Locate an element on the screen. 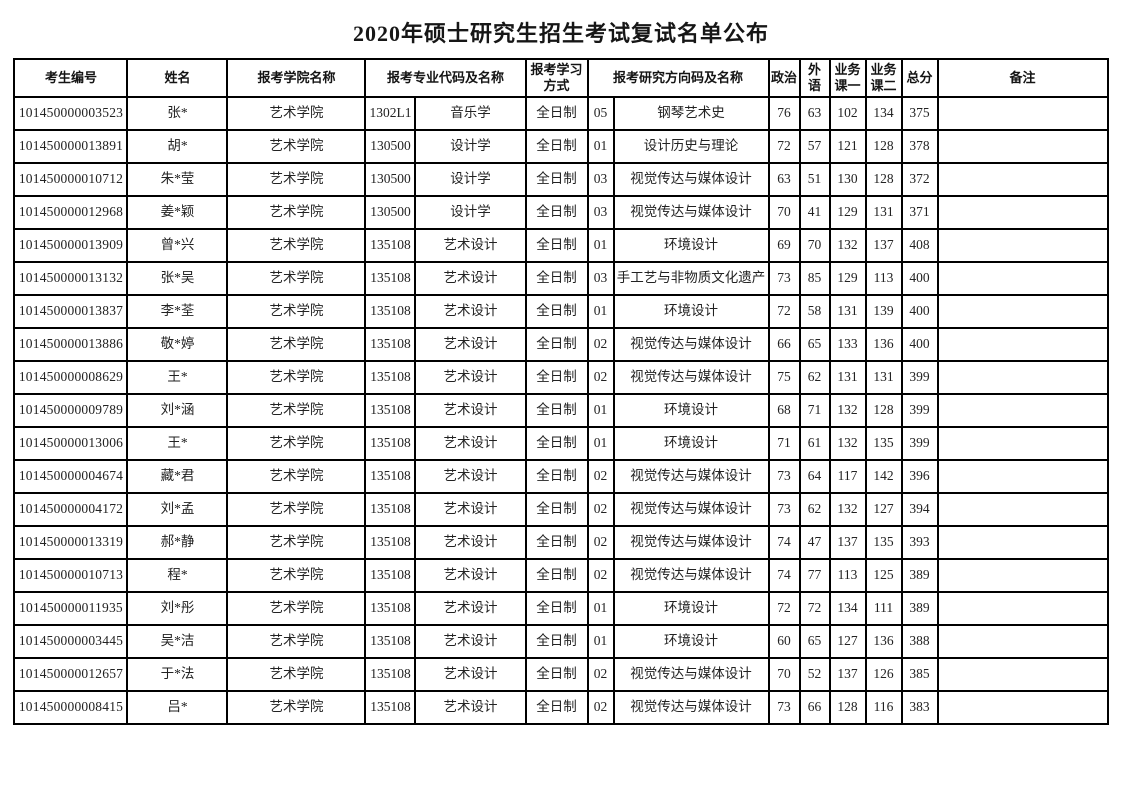  cell-course2: 113 is located at coordinates (883, 278).